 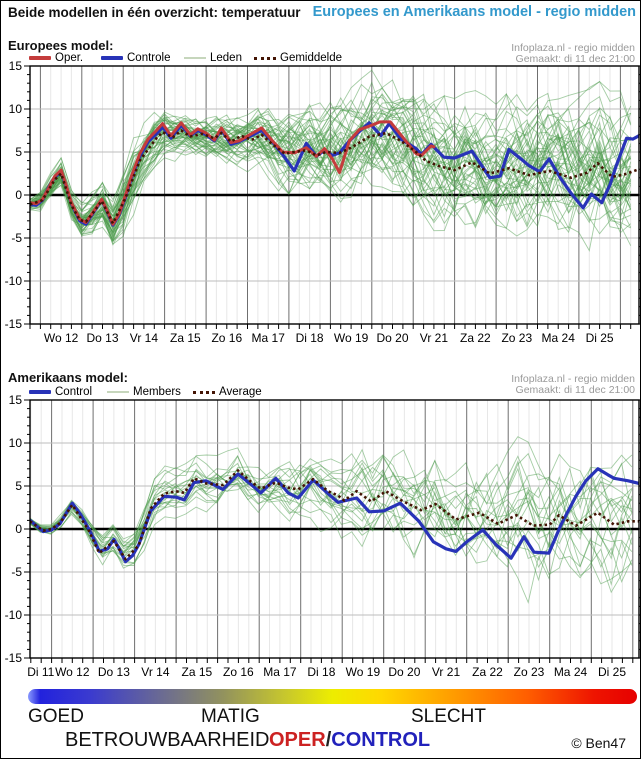 What do you see at coordinates (448, 716) in the screenshot?
I see `scale-label-slecht: SLECHT` at bounding box center [448, 716].